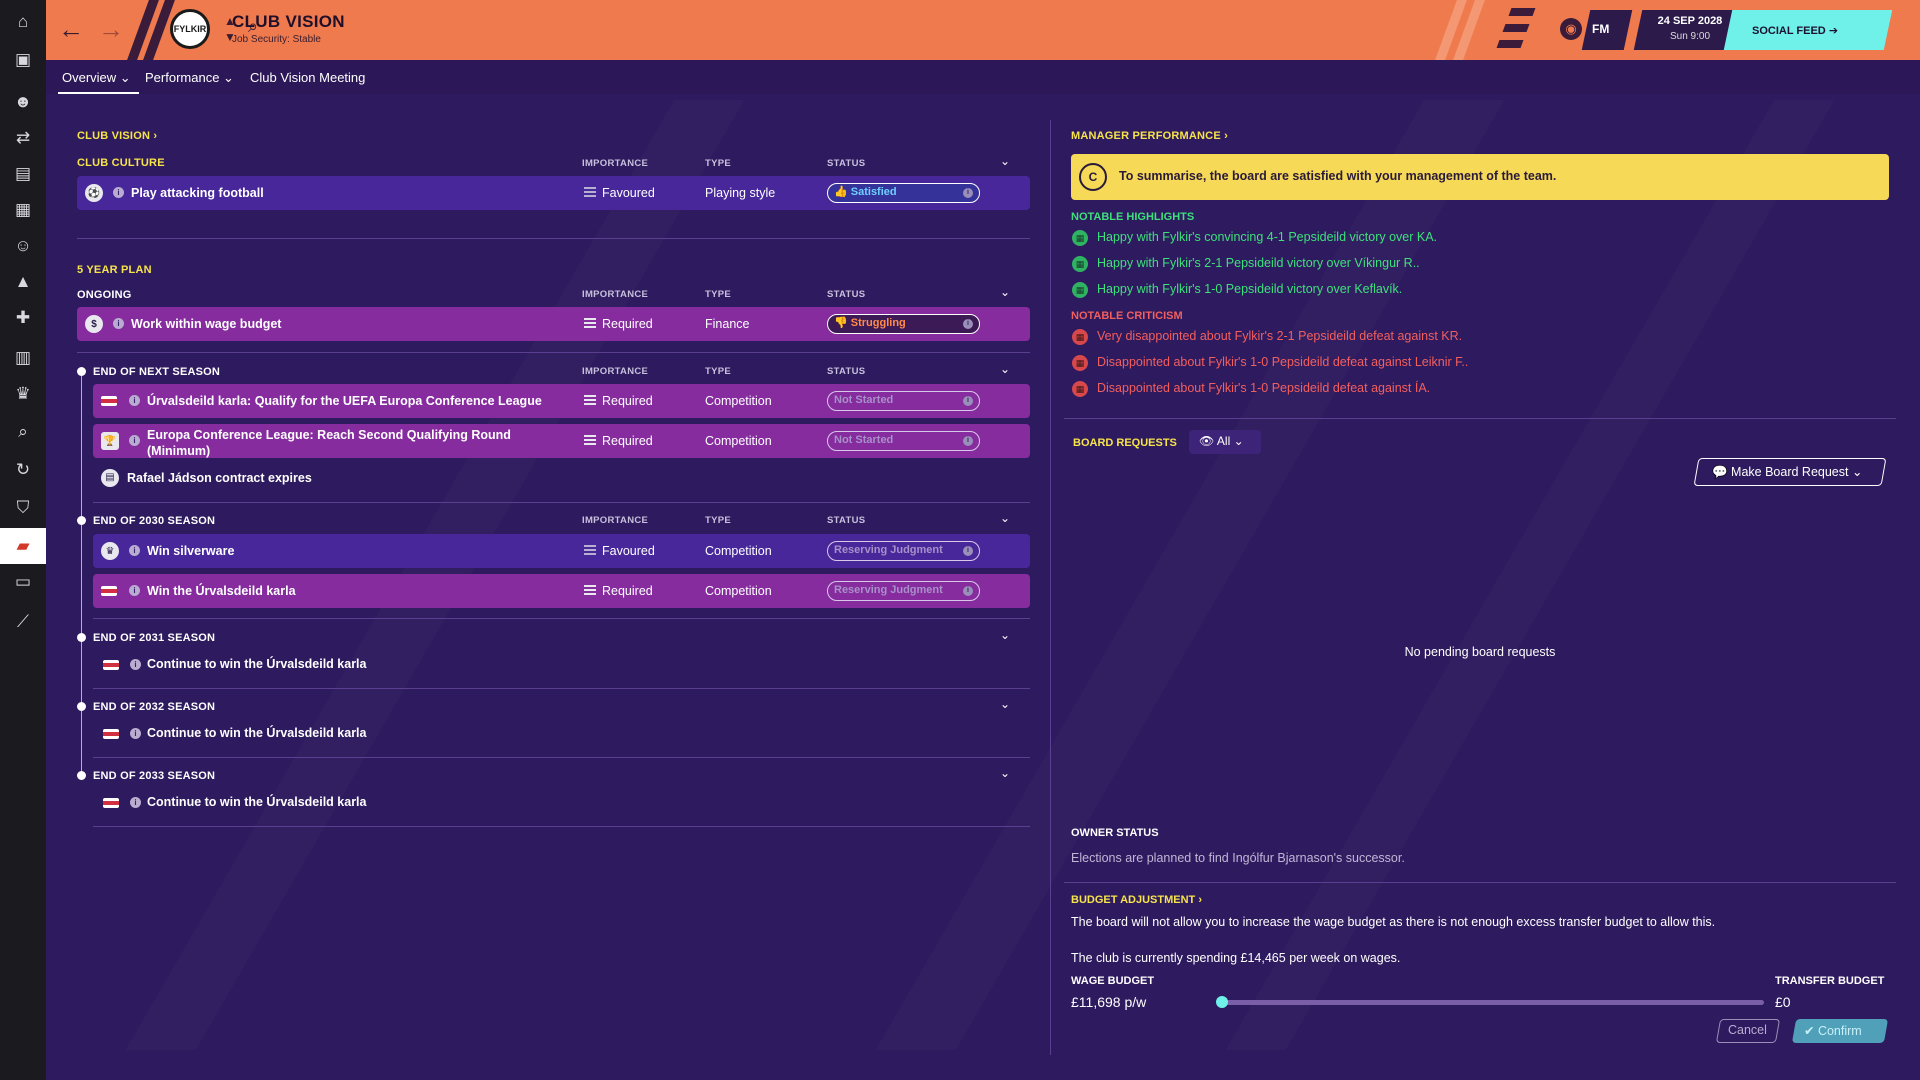 The image size is (1920, 1080). I want to click on staff-icon: ☺, so click(23, 245).